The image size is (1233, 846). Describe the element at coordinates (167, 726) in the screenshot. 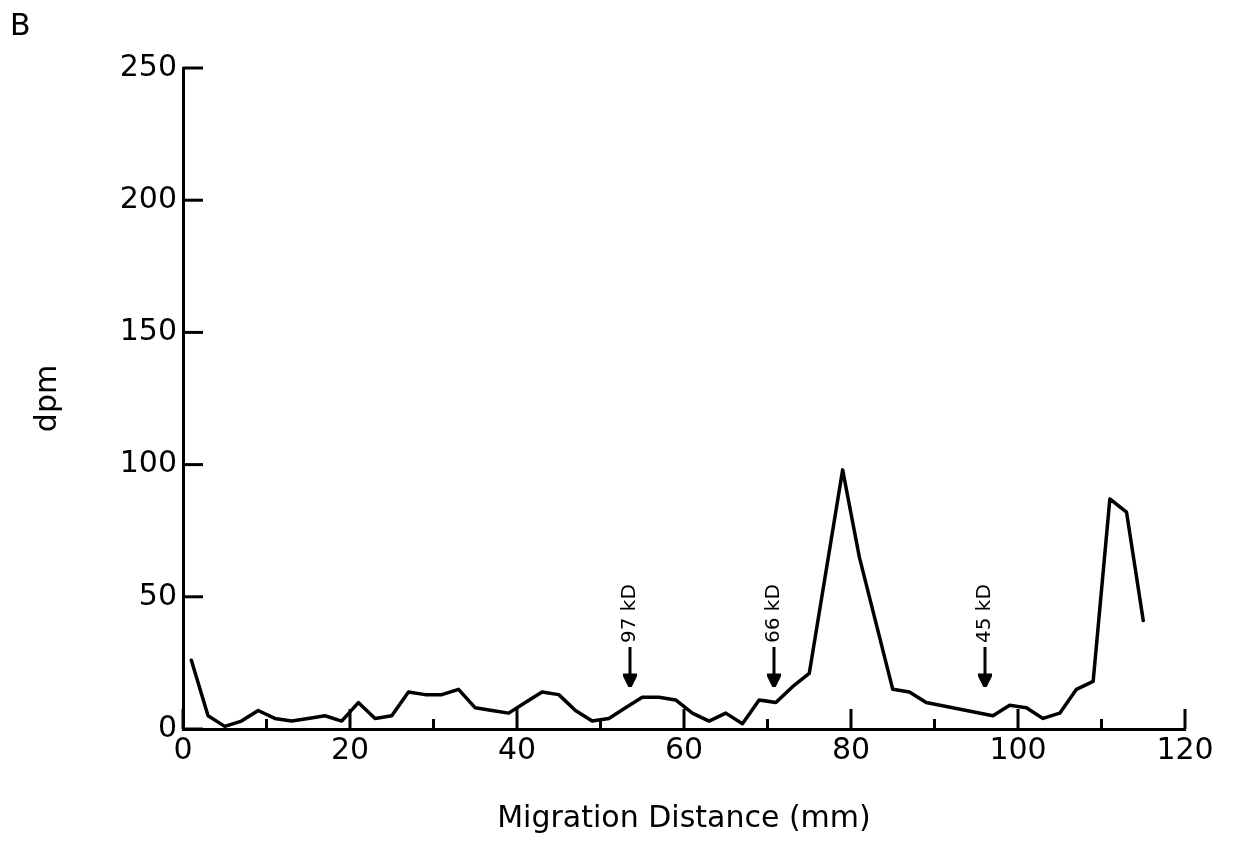

I see `y-tick-label: 0` at that location.